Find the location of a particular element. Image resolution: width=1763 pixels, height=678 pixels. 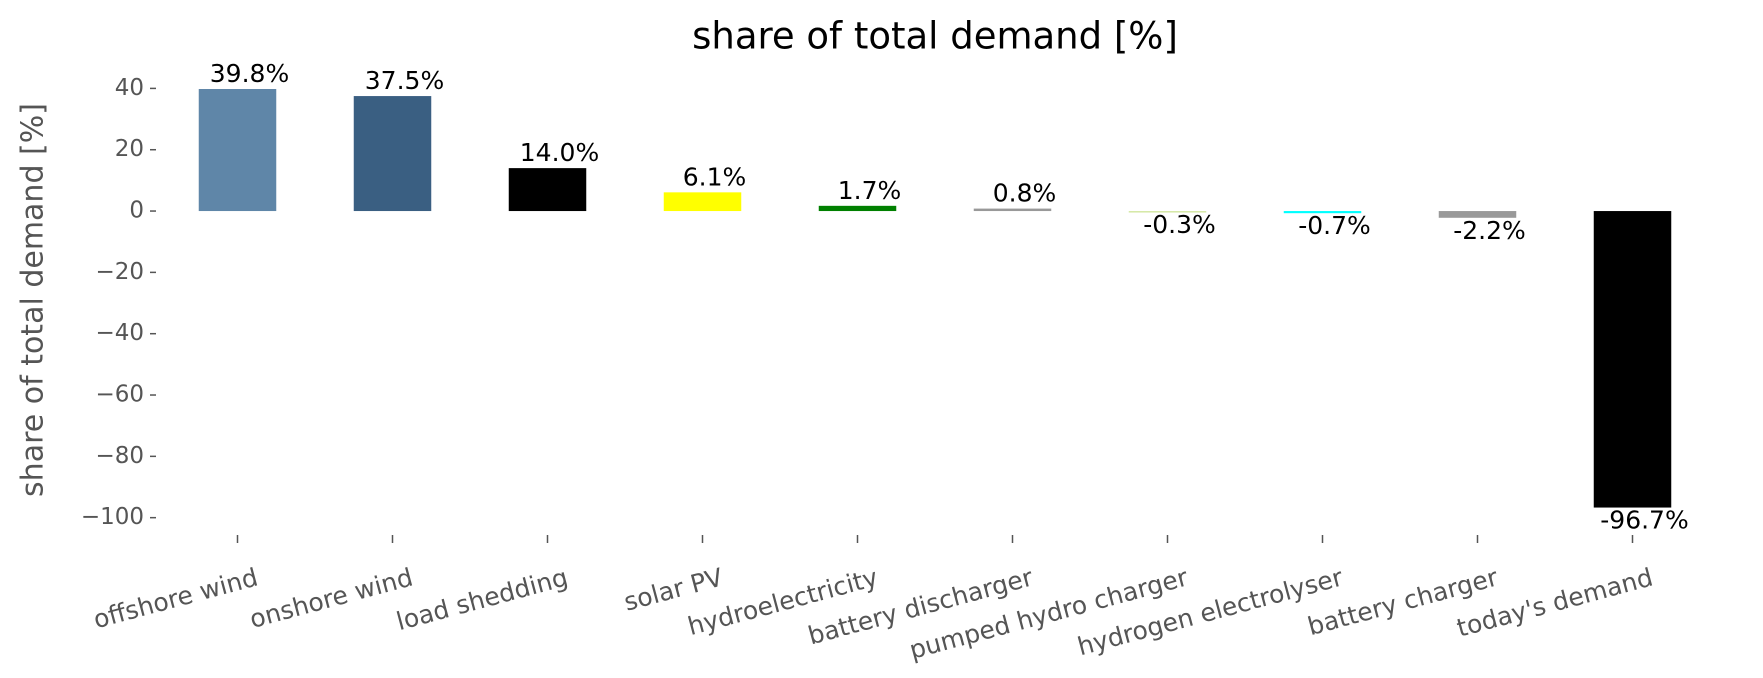

value-label: 39.8% is located at coordinates (249, 73).